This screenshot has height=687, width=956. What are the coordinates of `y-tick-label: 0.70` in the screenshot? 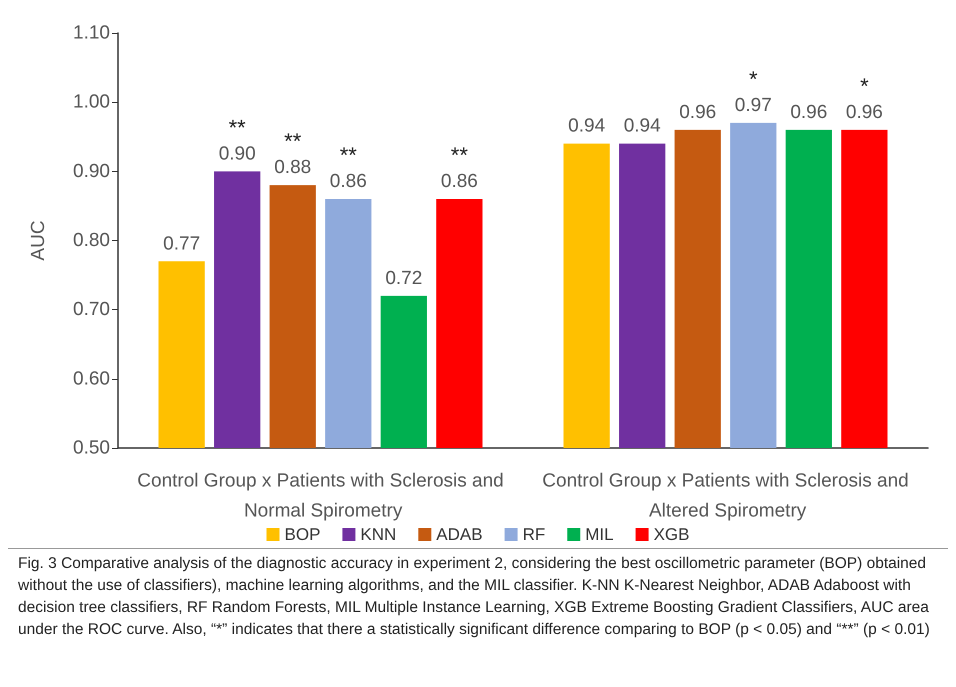 It's located at (91, 309).